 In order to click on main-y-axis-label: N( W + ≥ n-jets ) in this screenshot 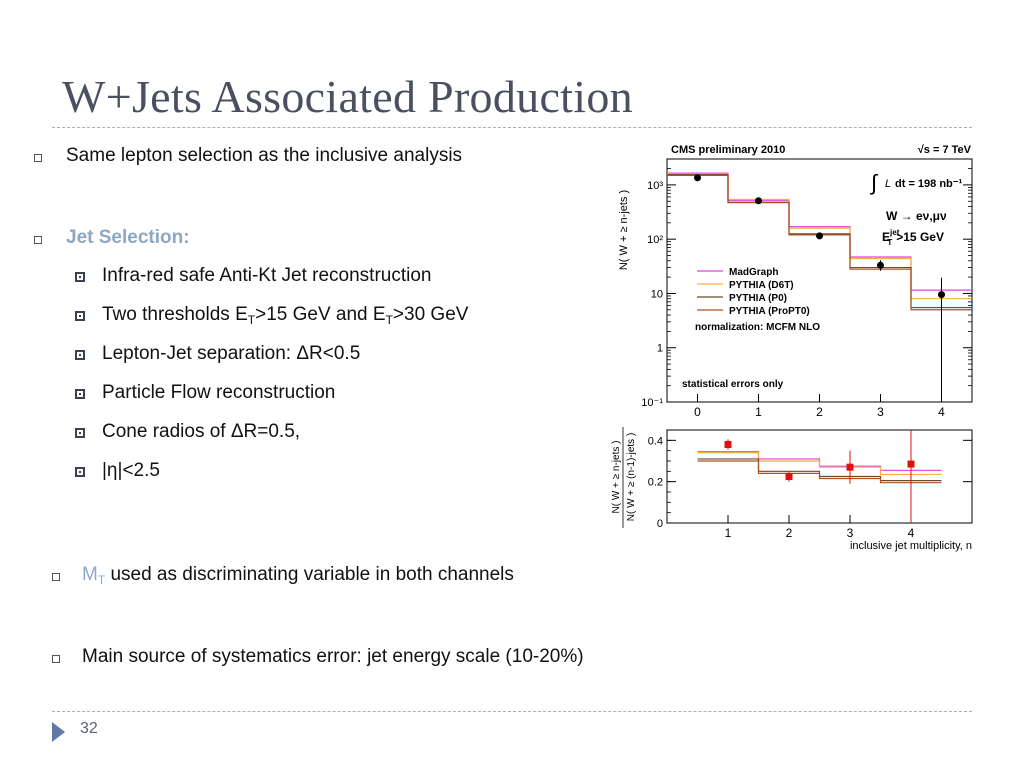, I will do `click(624, 230)`.